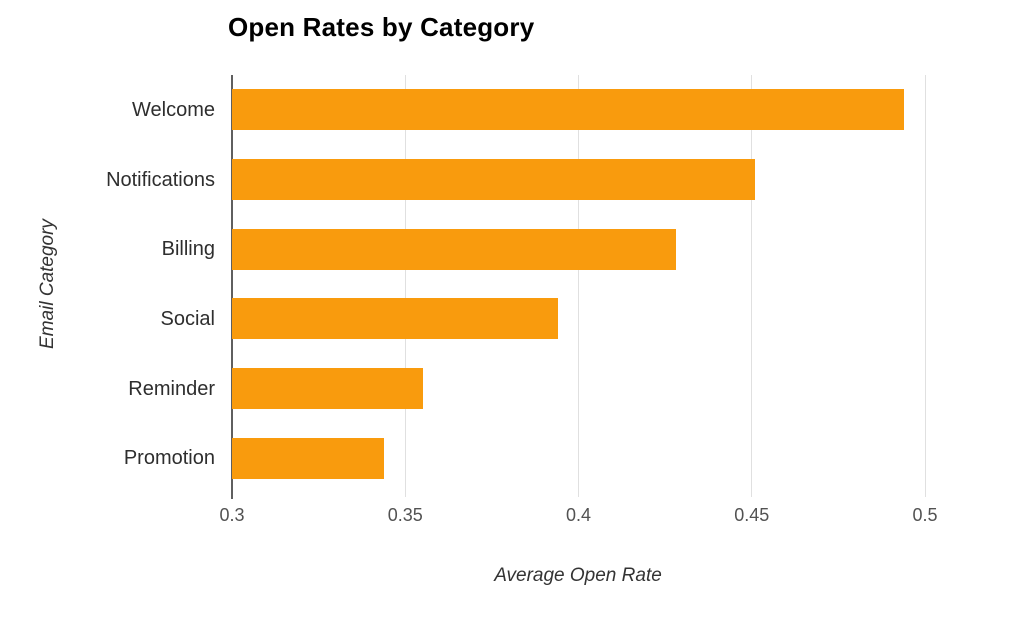 This screenshot has width=1020, height=621. I want to click on x-tick-label: 0.4, so click(578, 515).